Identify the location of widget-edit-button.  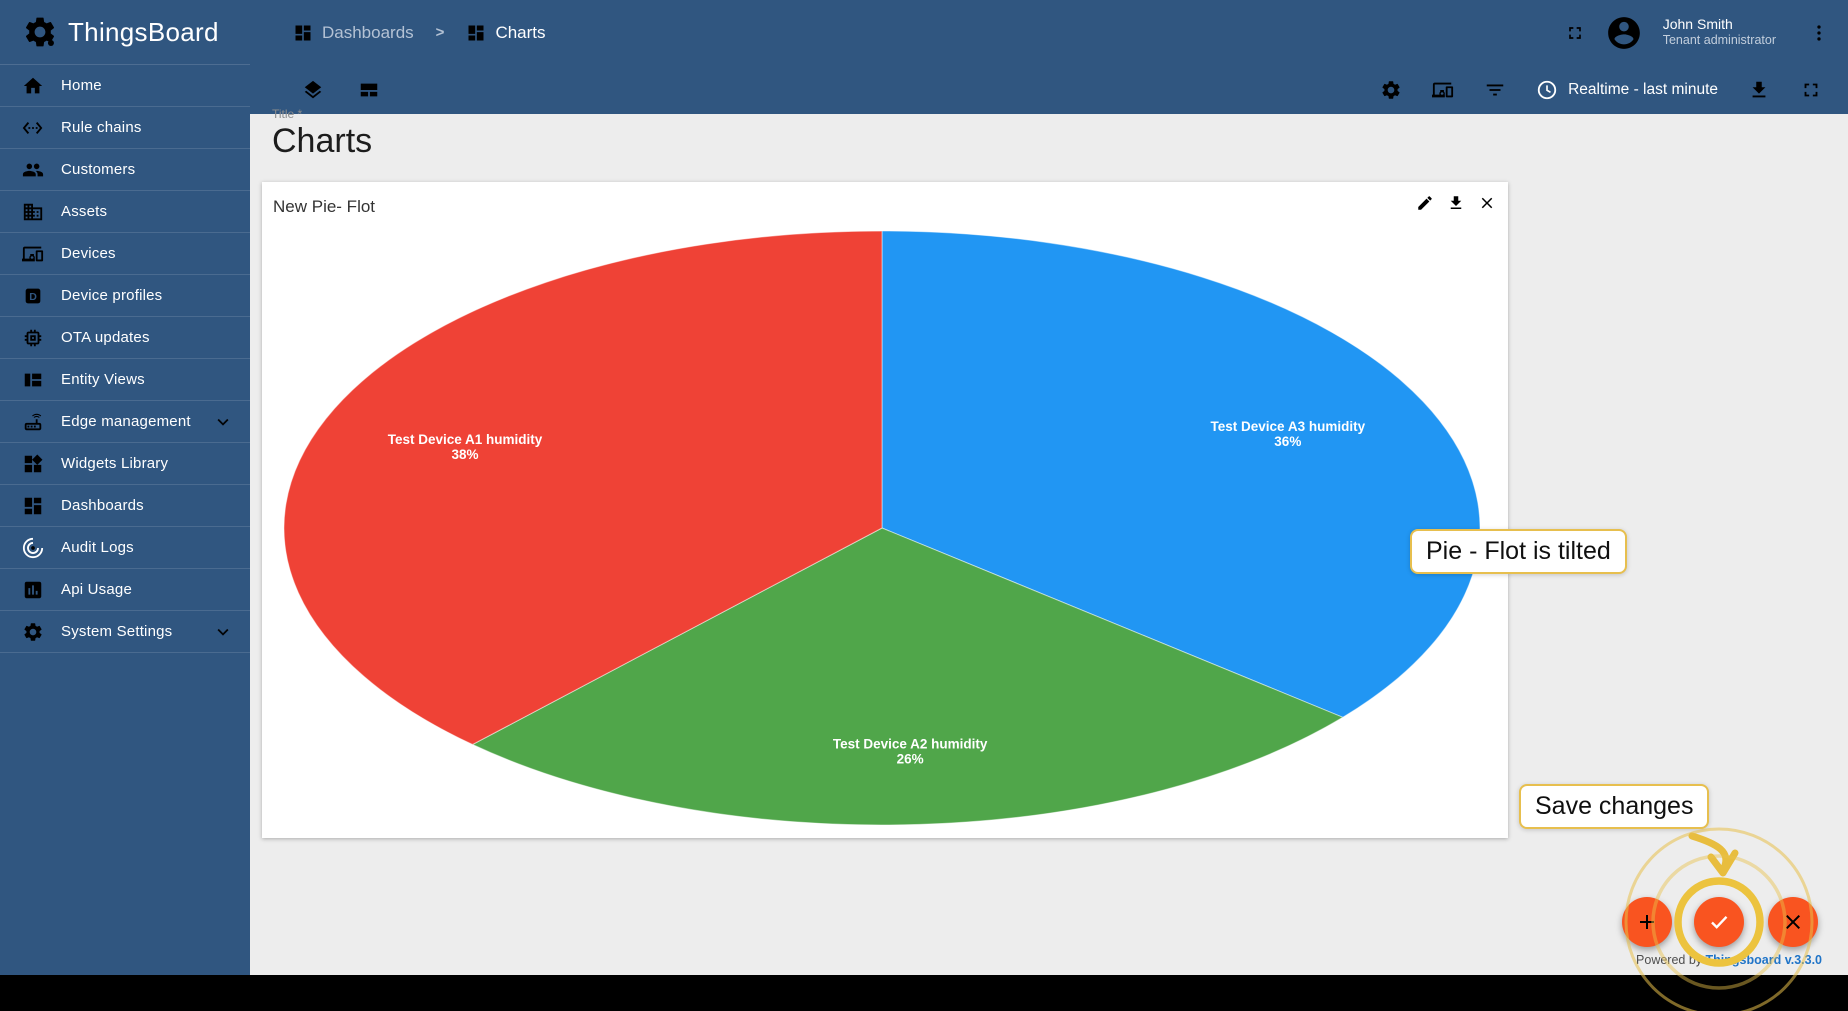
(1425, 203).